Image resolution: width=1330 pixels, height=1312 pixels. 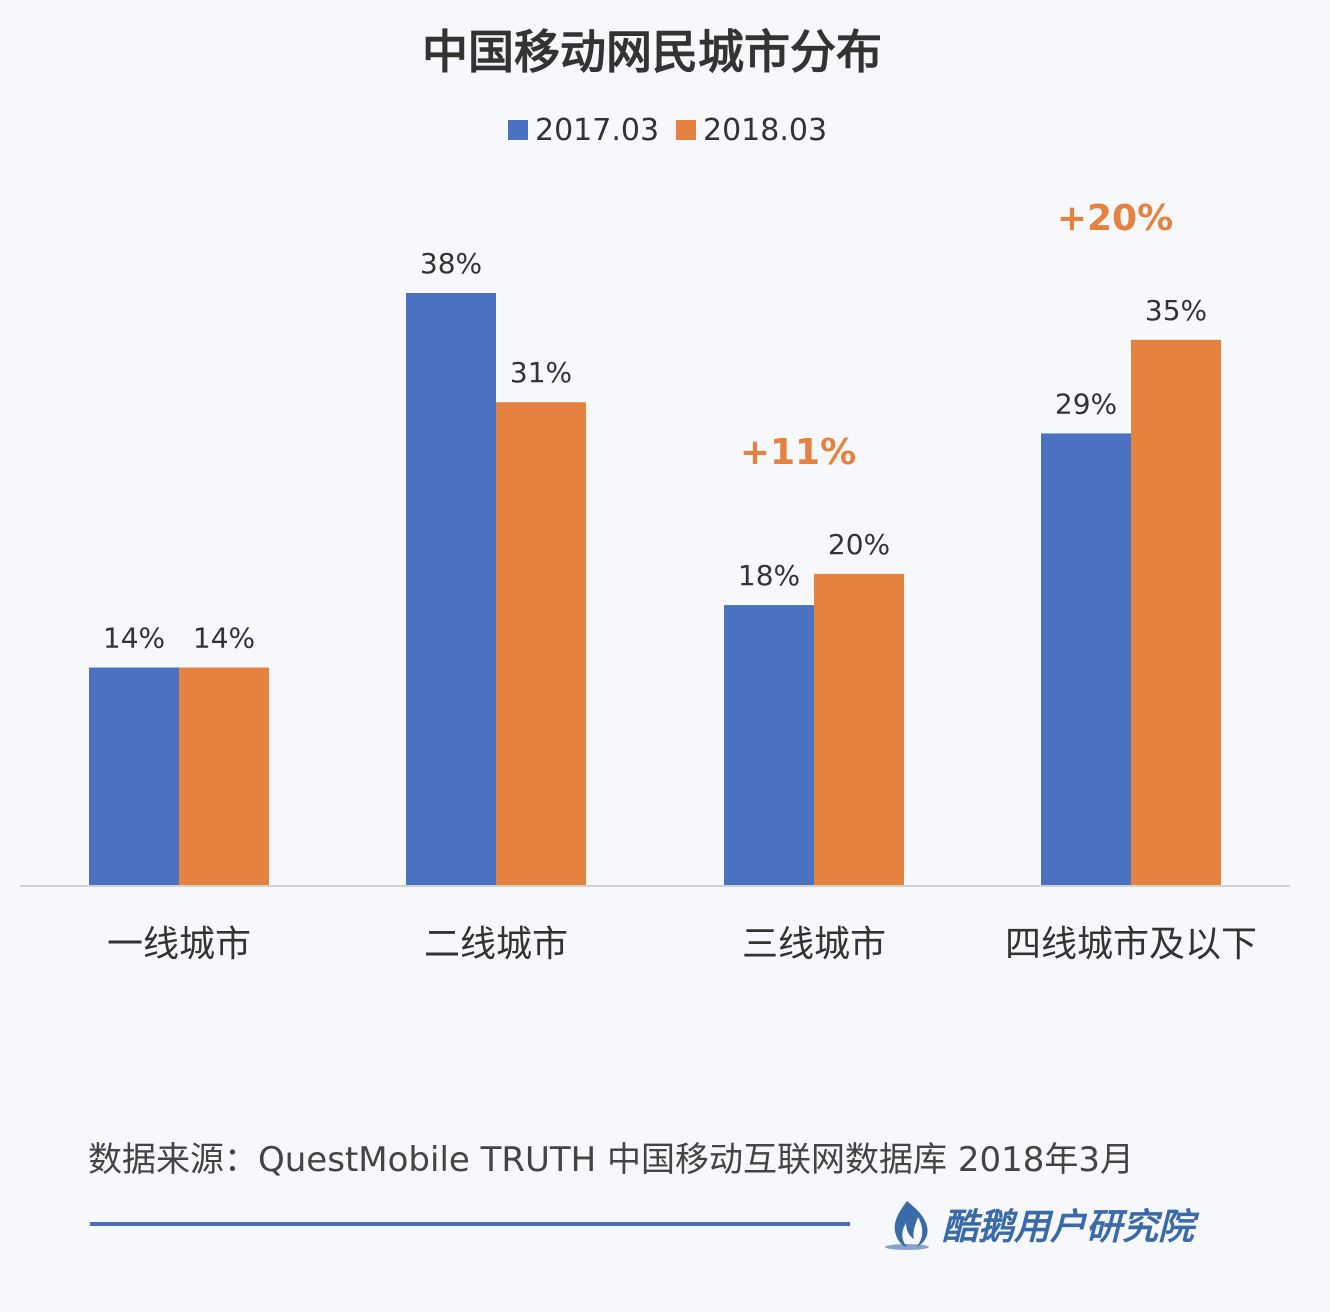 What do you see at coordinates (134, 638) in the screenshot?
I see `value-label-1-1: 14%` at bounding box center [134, 638].